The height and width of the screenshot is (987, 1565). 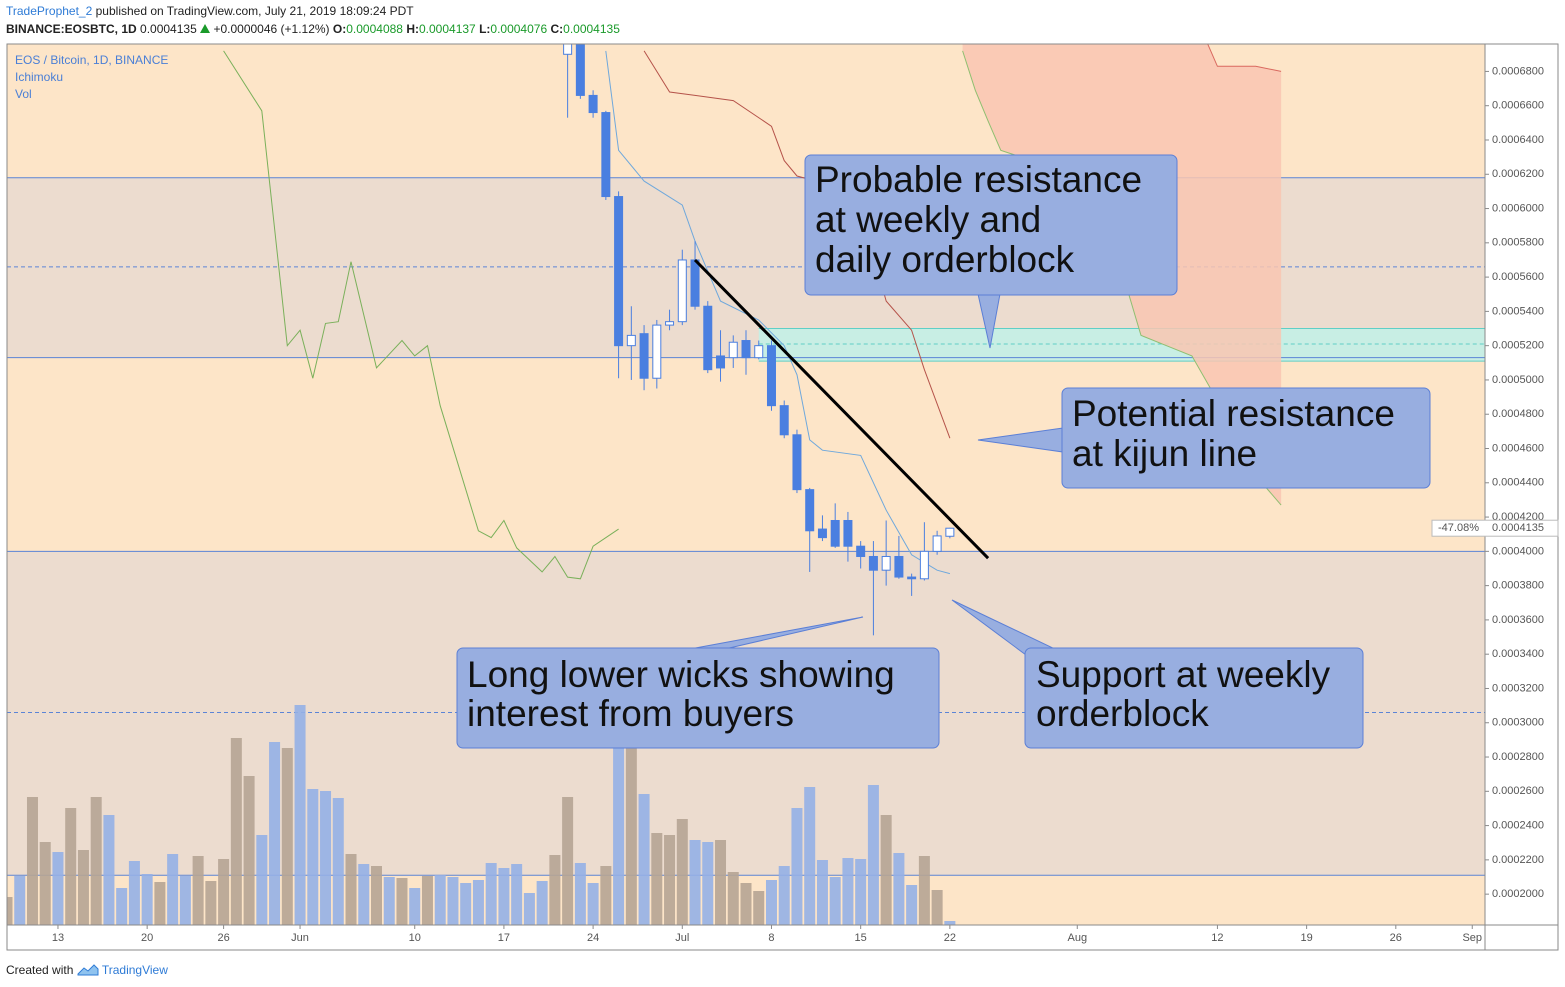 I want to click on footer-text: Created with, so click(x=40, y=970).